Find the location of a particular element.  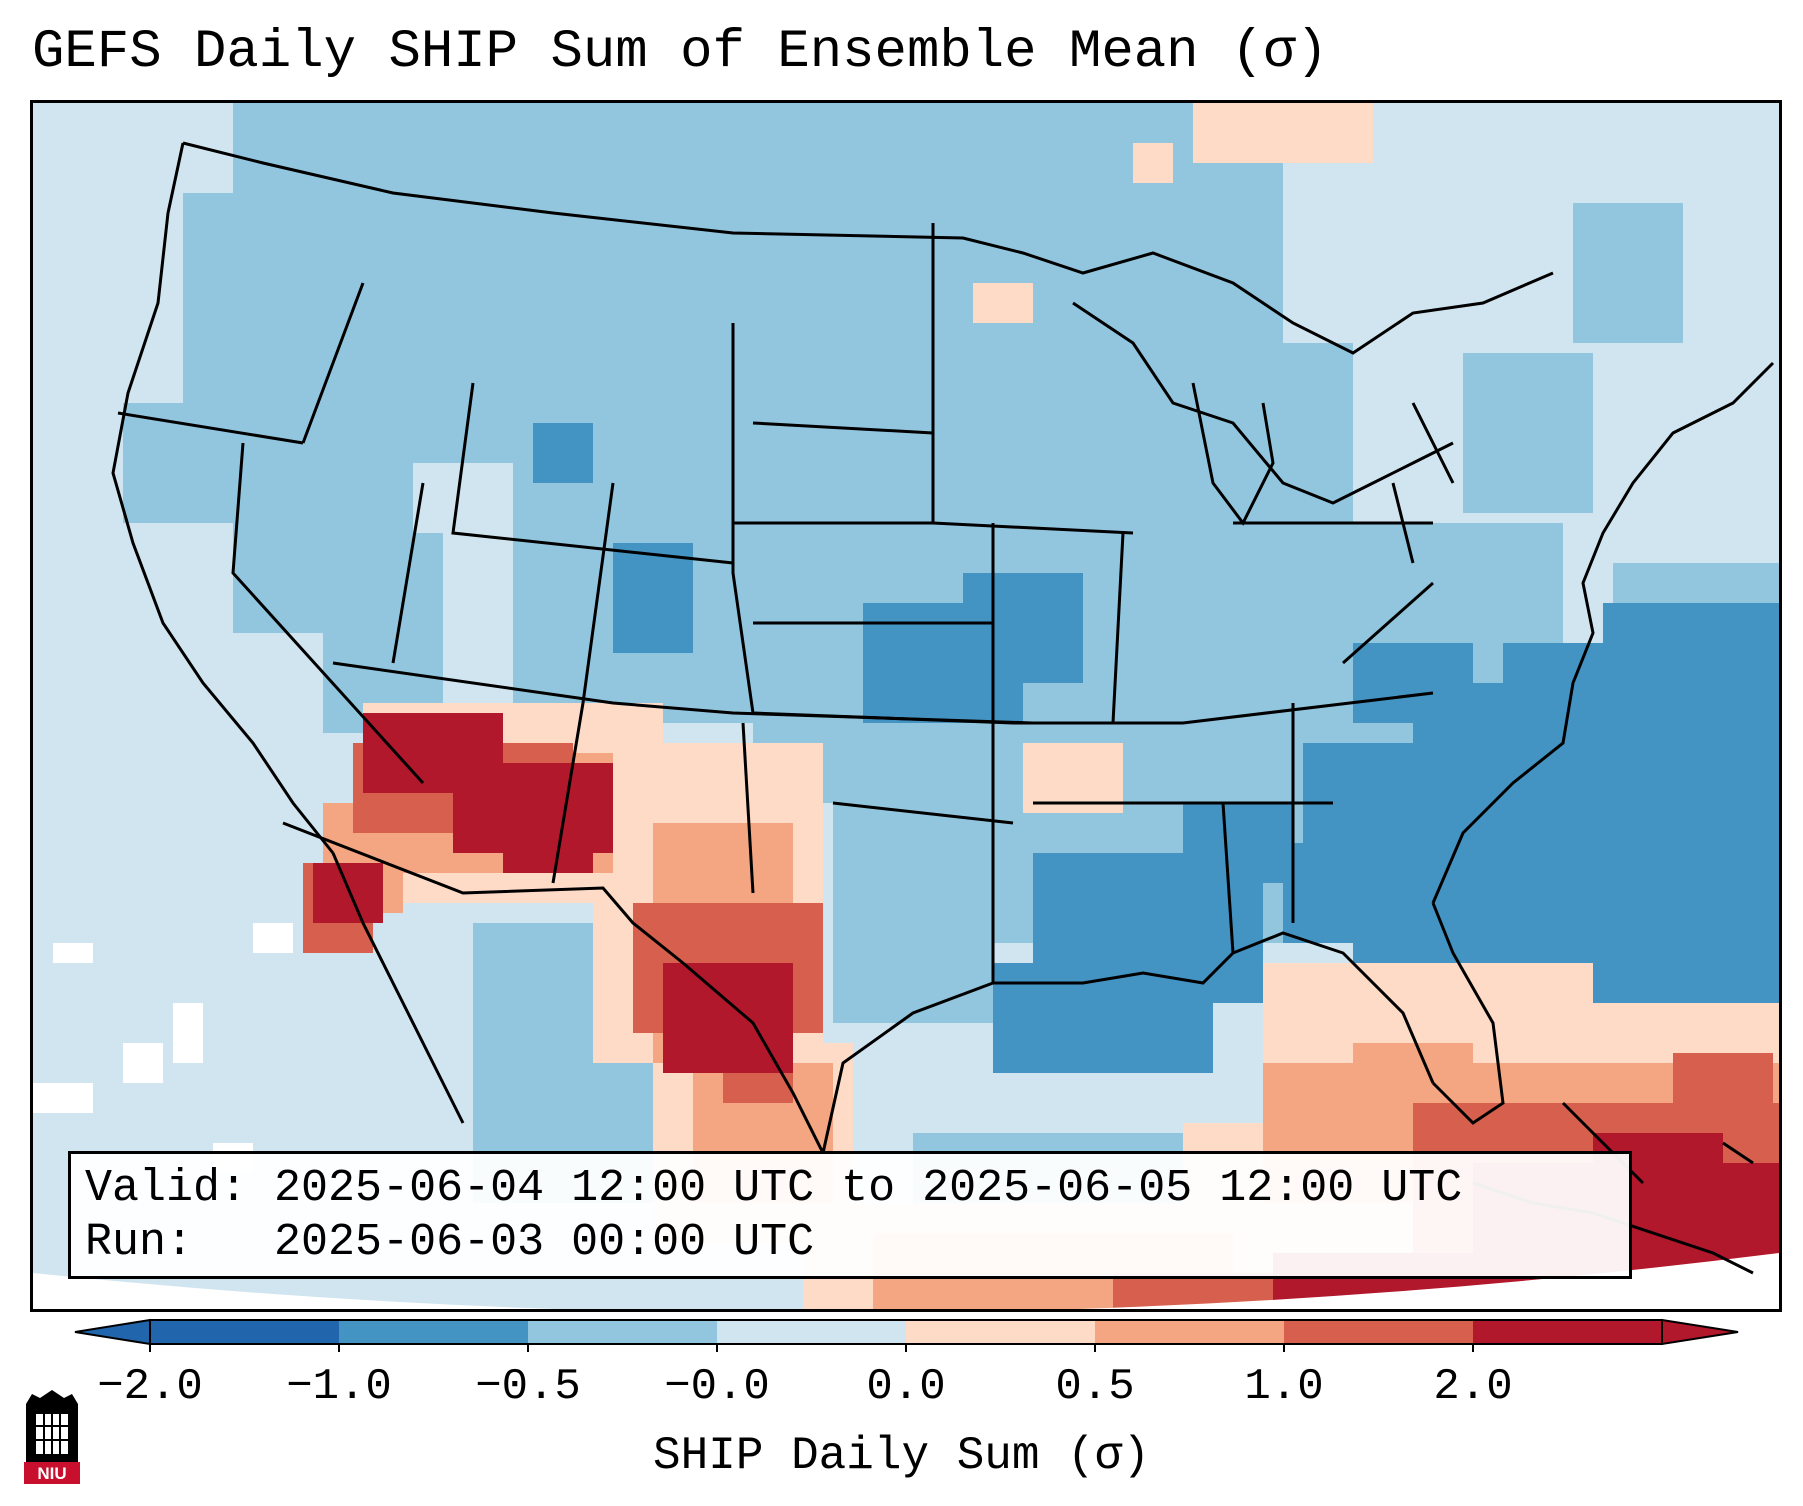

colorbar-min-extend is located at coordinates (112, 1332).